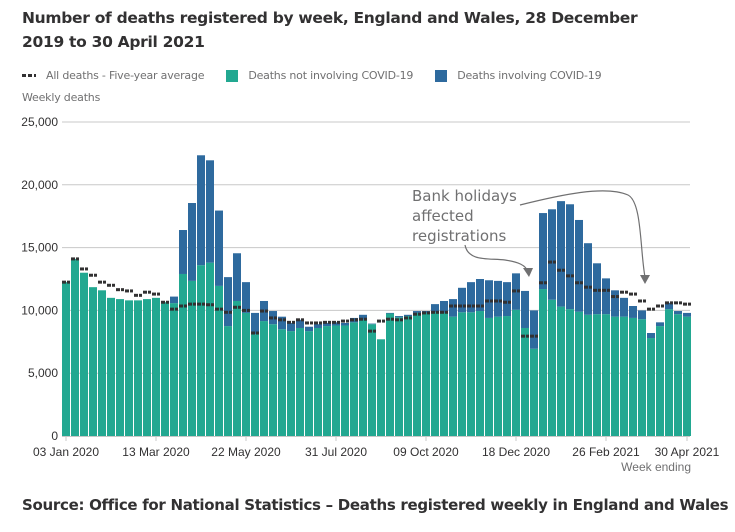  What do you see at coordinates (113, 75) in the screenshot?
I see `legend-item-five-year-average: All deaths - Five-year average` at bounding box center [113, 75].